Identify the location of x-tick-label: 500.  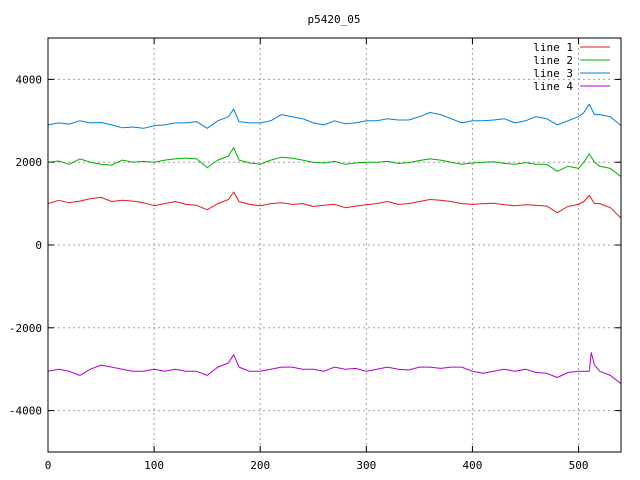
(579, 465).